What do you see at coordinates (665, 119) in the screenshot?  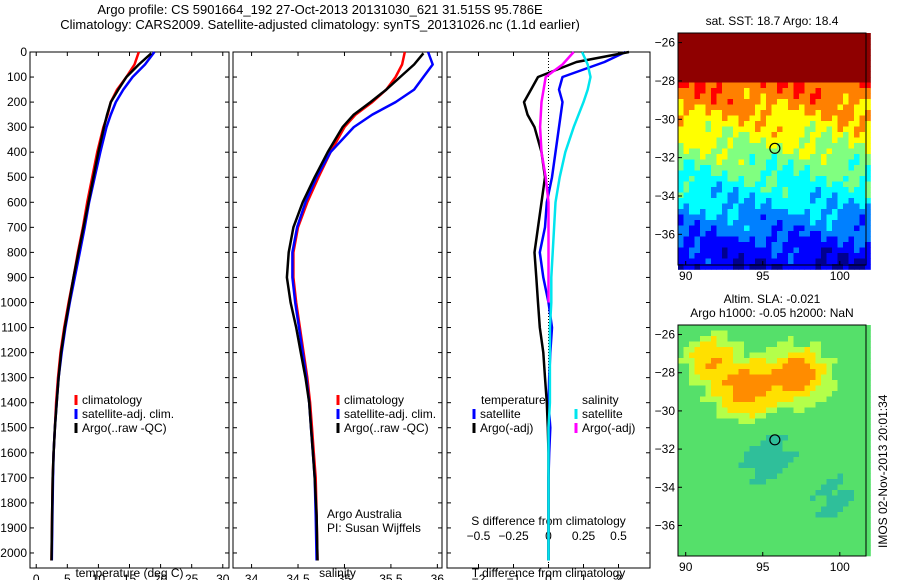 I see `sst_map-ytick-label: −30` at bounding box center [665, 119].